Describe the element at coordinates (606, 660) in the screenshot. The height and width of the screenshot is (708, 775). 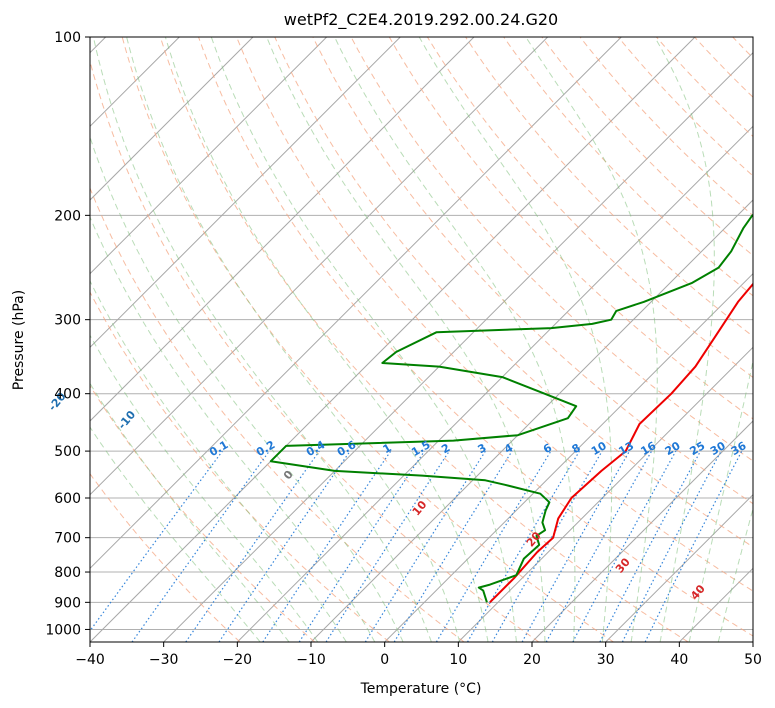
I see `x-tick-label: 30` at that location.